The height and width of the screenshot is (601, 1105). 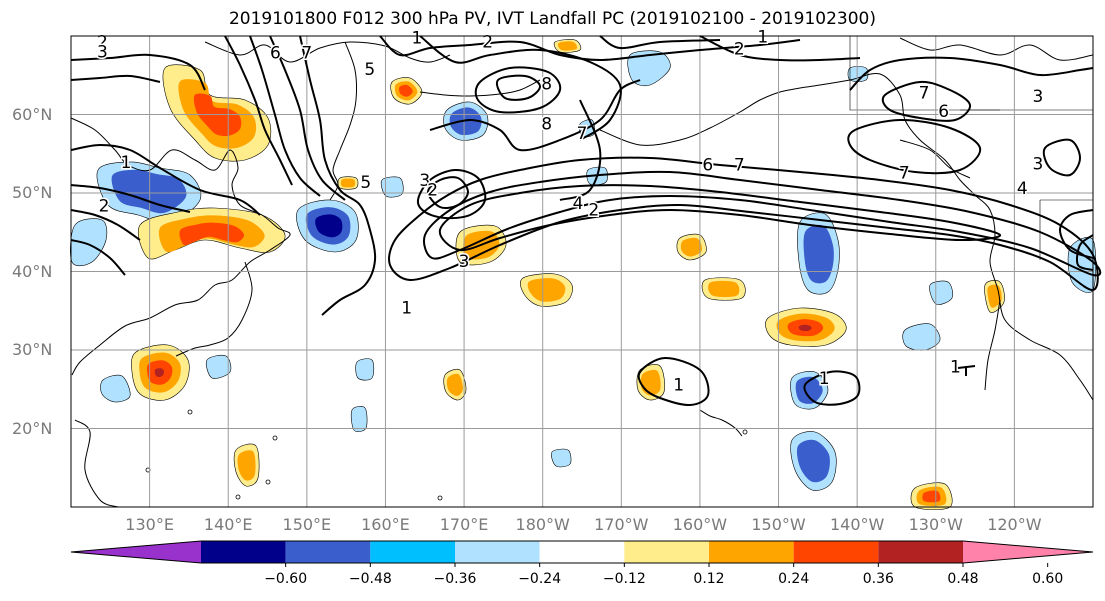 What do you see at coordinates (542, 524) in the screenshot?
I see `longitude-label: 180°W` at bounding box center [542, 524].